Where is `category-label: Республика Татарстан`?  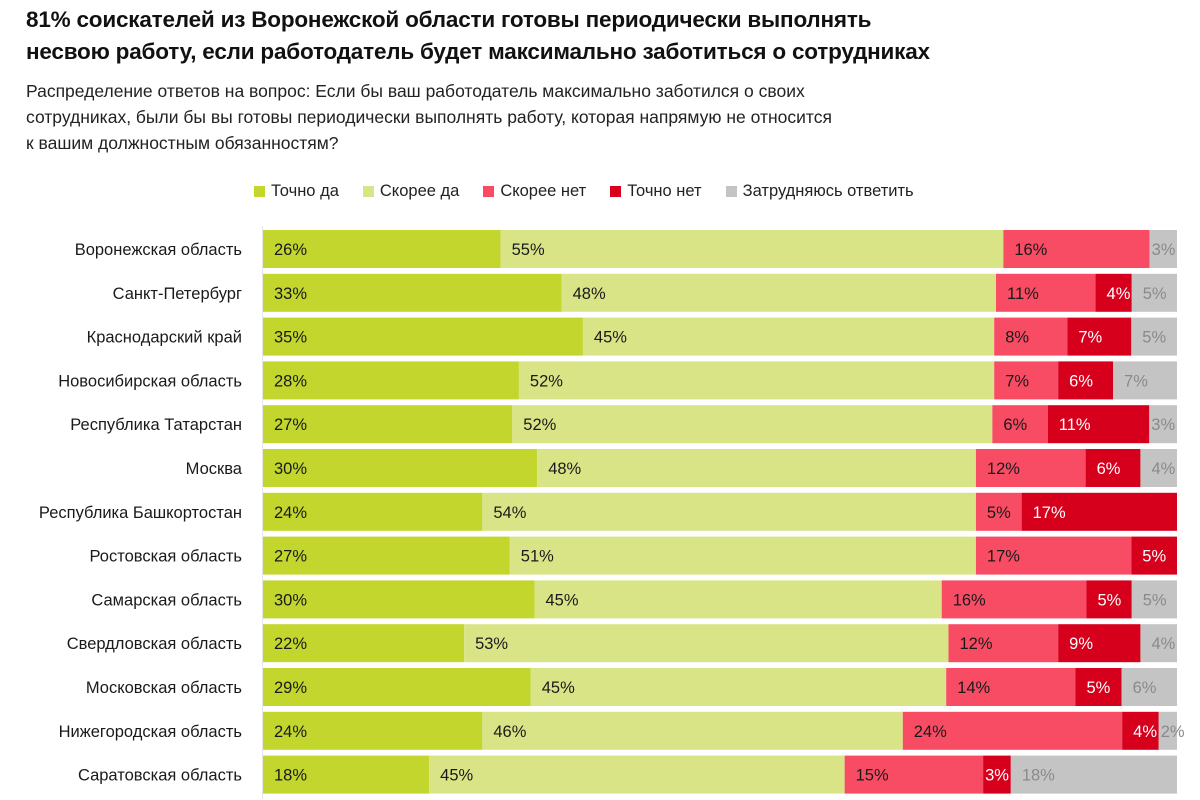 category-label: Республика Татарстан is located at coordinates (156, 425).